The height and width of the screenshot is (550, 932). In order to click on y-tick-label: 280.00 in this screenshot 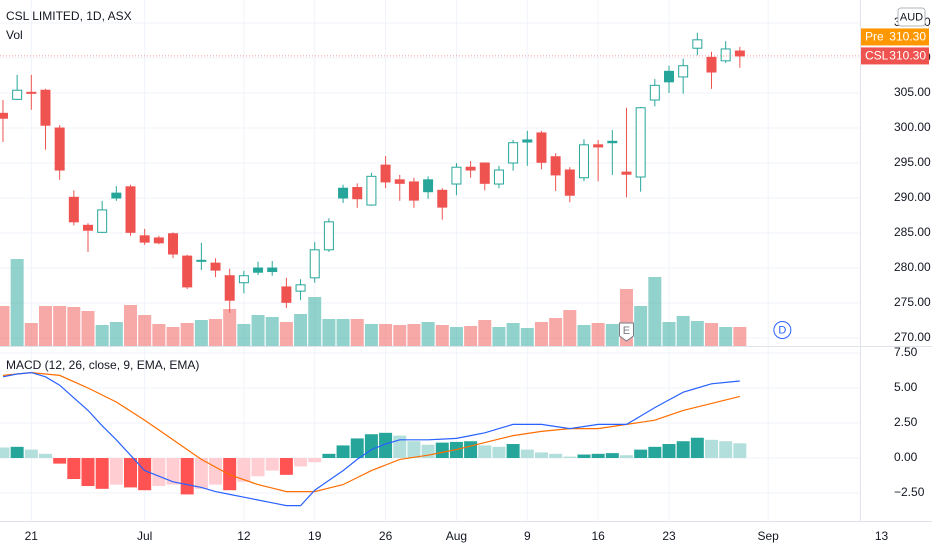, I will do `click(912, 267)`.